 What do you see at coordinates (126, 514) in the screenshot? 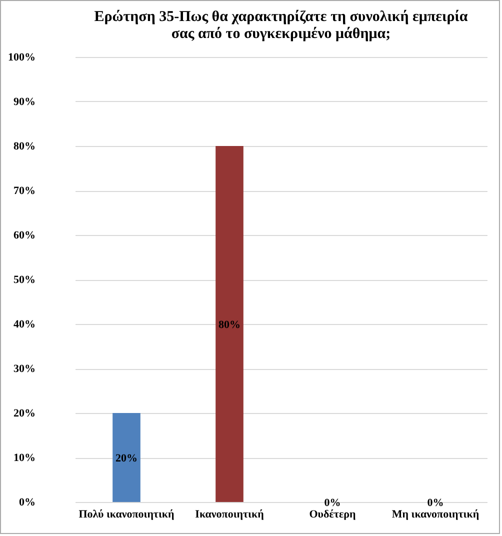
I see `x-tick-label: Πολύ ικανοποιητική` at bounding box center [126, 514].